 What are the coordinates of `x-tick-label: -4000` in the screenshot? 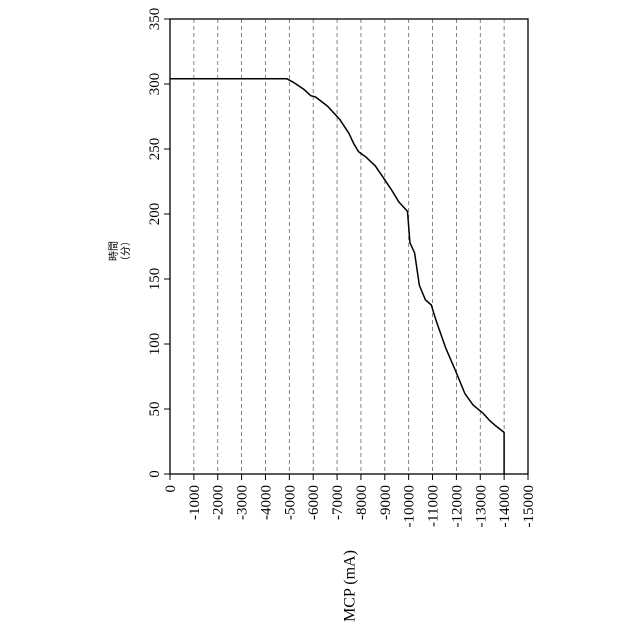 It's located at (266, 502).